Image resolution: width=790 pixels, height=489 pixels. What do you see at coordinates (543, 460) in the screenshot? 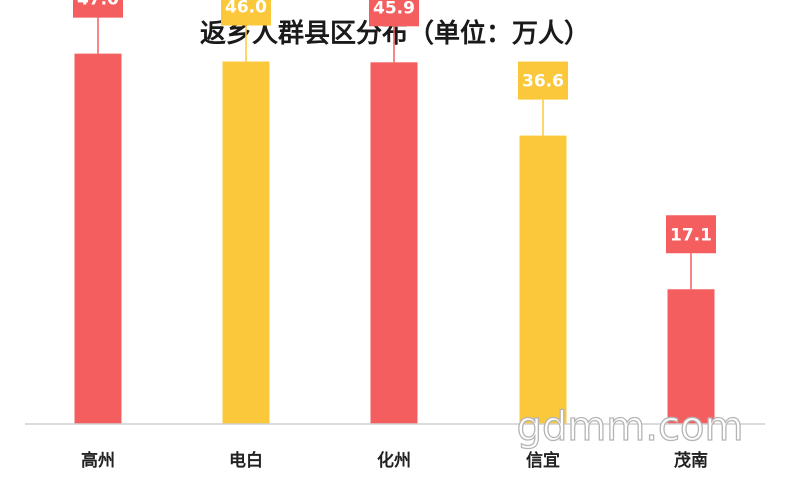
I see `category-label-4: 信宜` at bounding box center [543, 460].